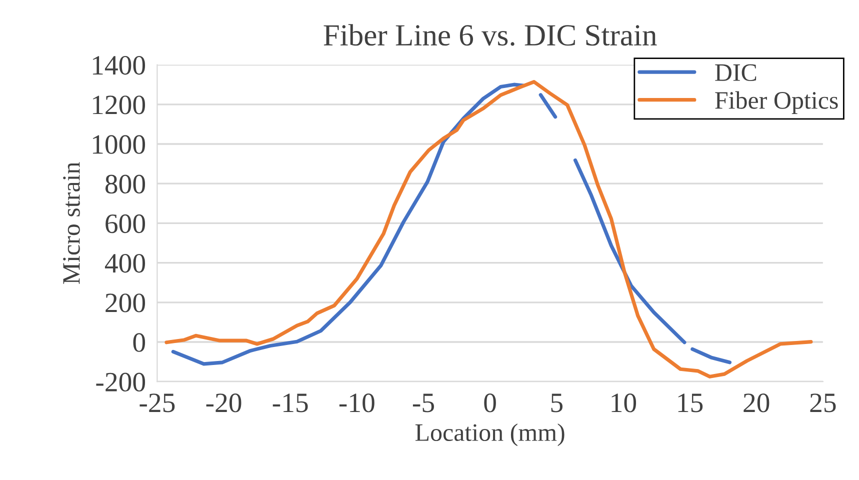 The height and width of the screenshot is (480, 859). Describe the element at coordinates (157, 403) in the screenshot. I see `x-tick-label: -25` at that location.